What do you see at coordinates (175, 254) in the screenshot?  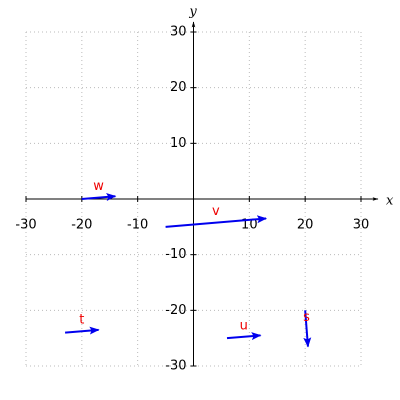 I see `y-tick-label: -10` at bounding box center [175, 254].